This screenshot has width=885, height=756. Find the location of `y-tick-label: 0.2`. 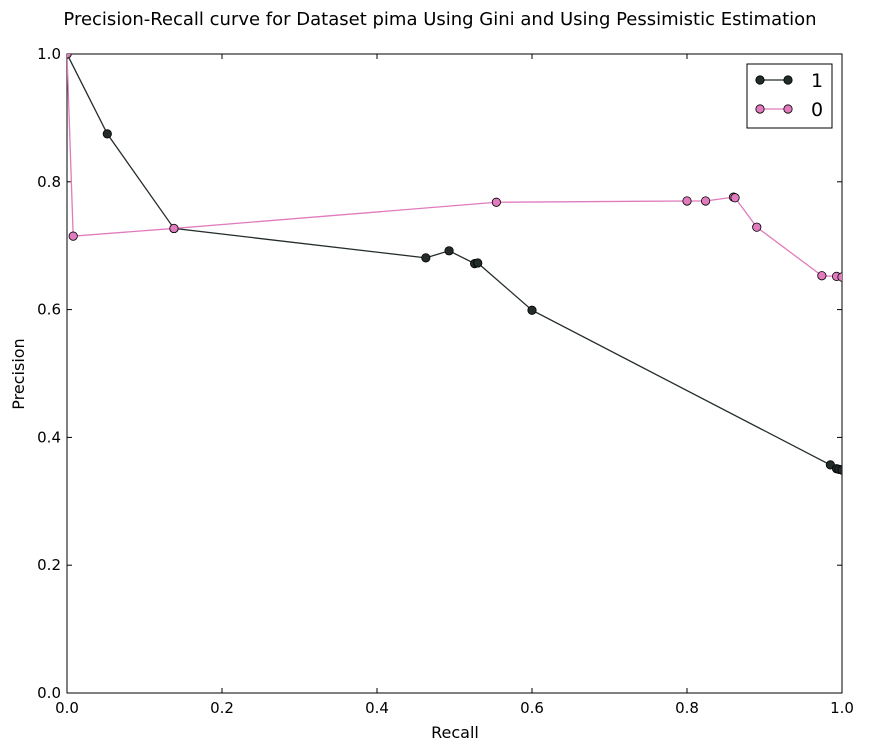

y-tick-label: 0.2 is located at coordinates (49, 565).